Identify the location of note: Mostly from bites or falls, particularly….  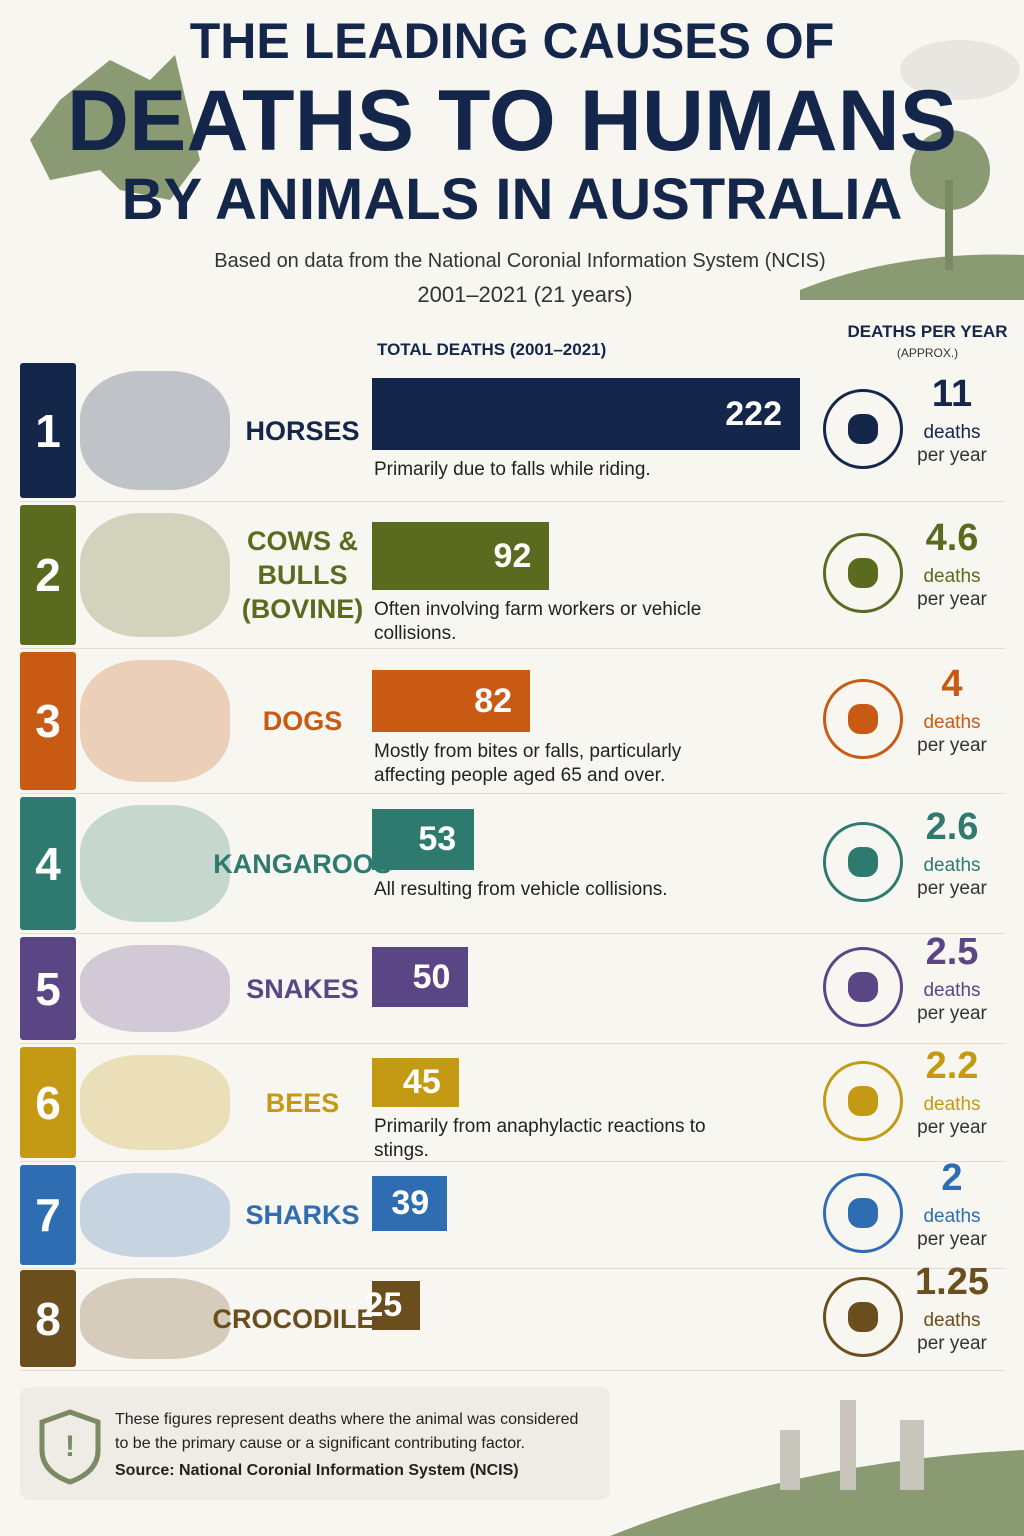
(528, 763).